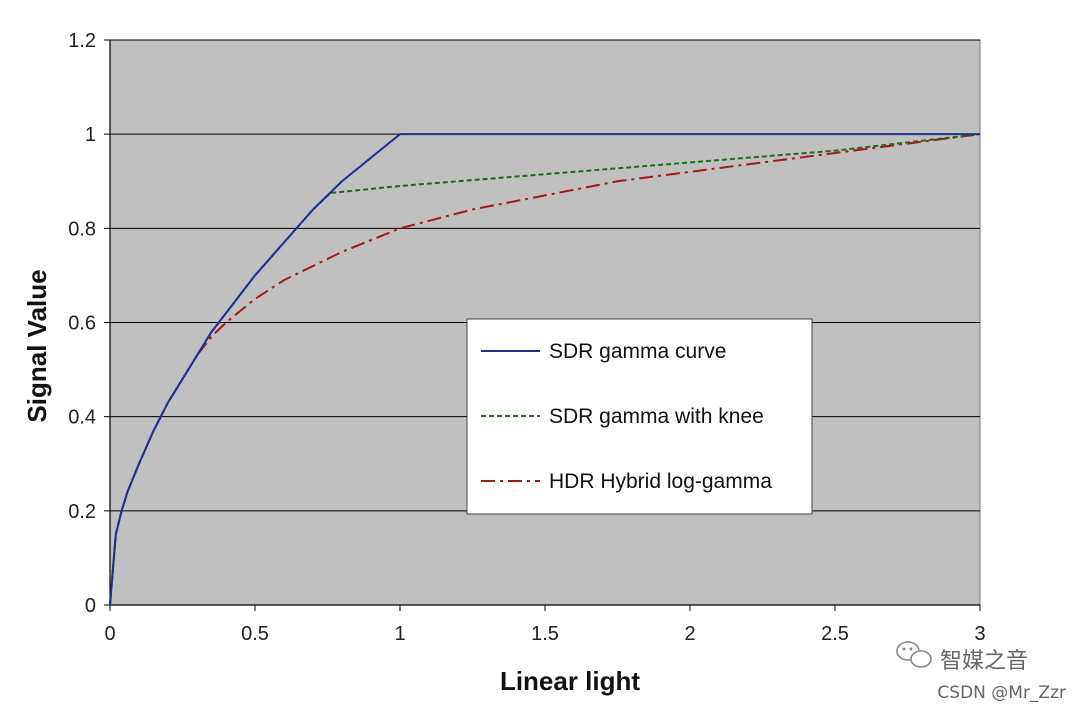  What do you see at coordinates (82, 41) in the screenshot?
I see `y-tick-label: 1.2` at bounding box center [82, 41].